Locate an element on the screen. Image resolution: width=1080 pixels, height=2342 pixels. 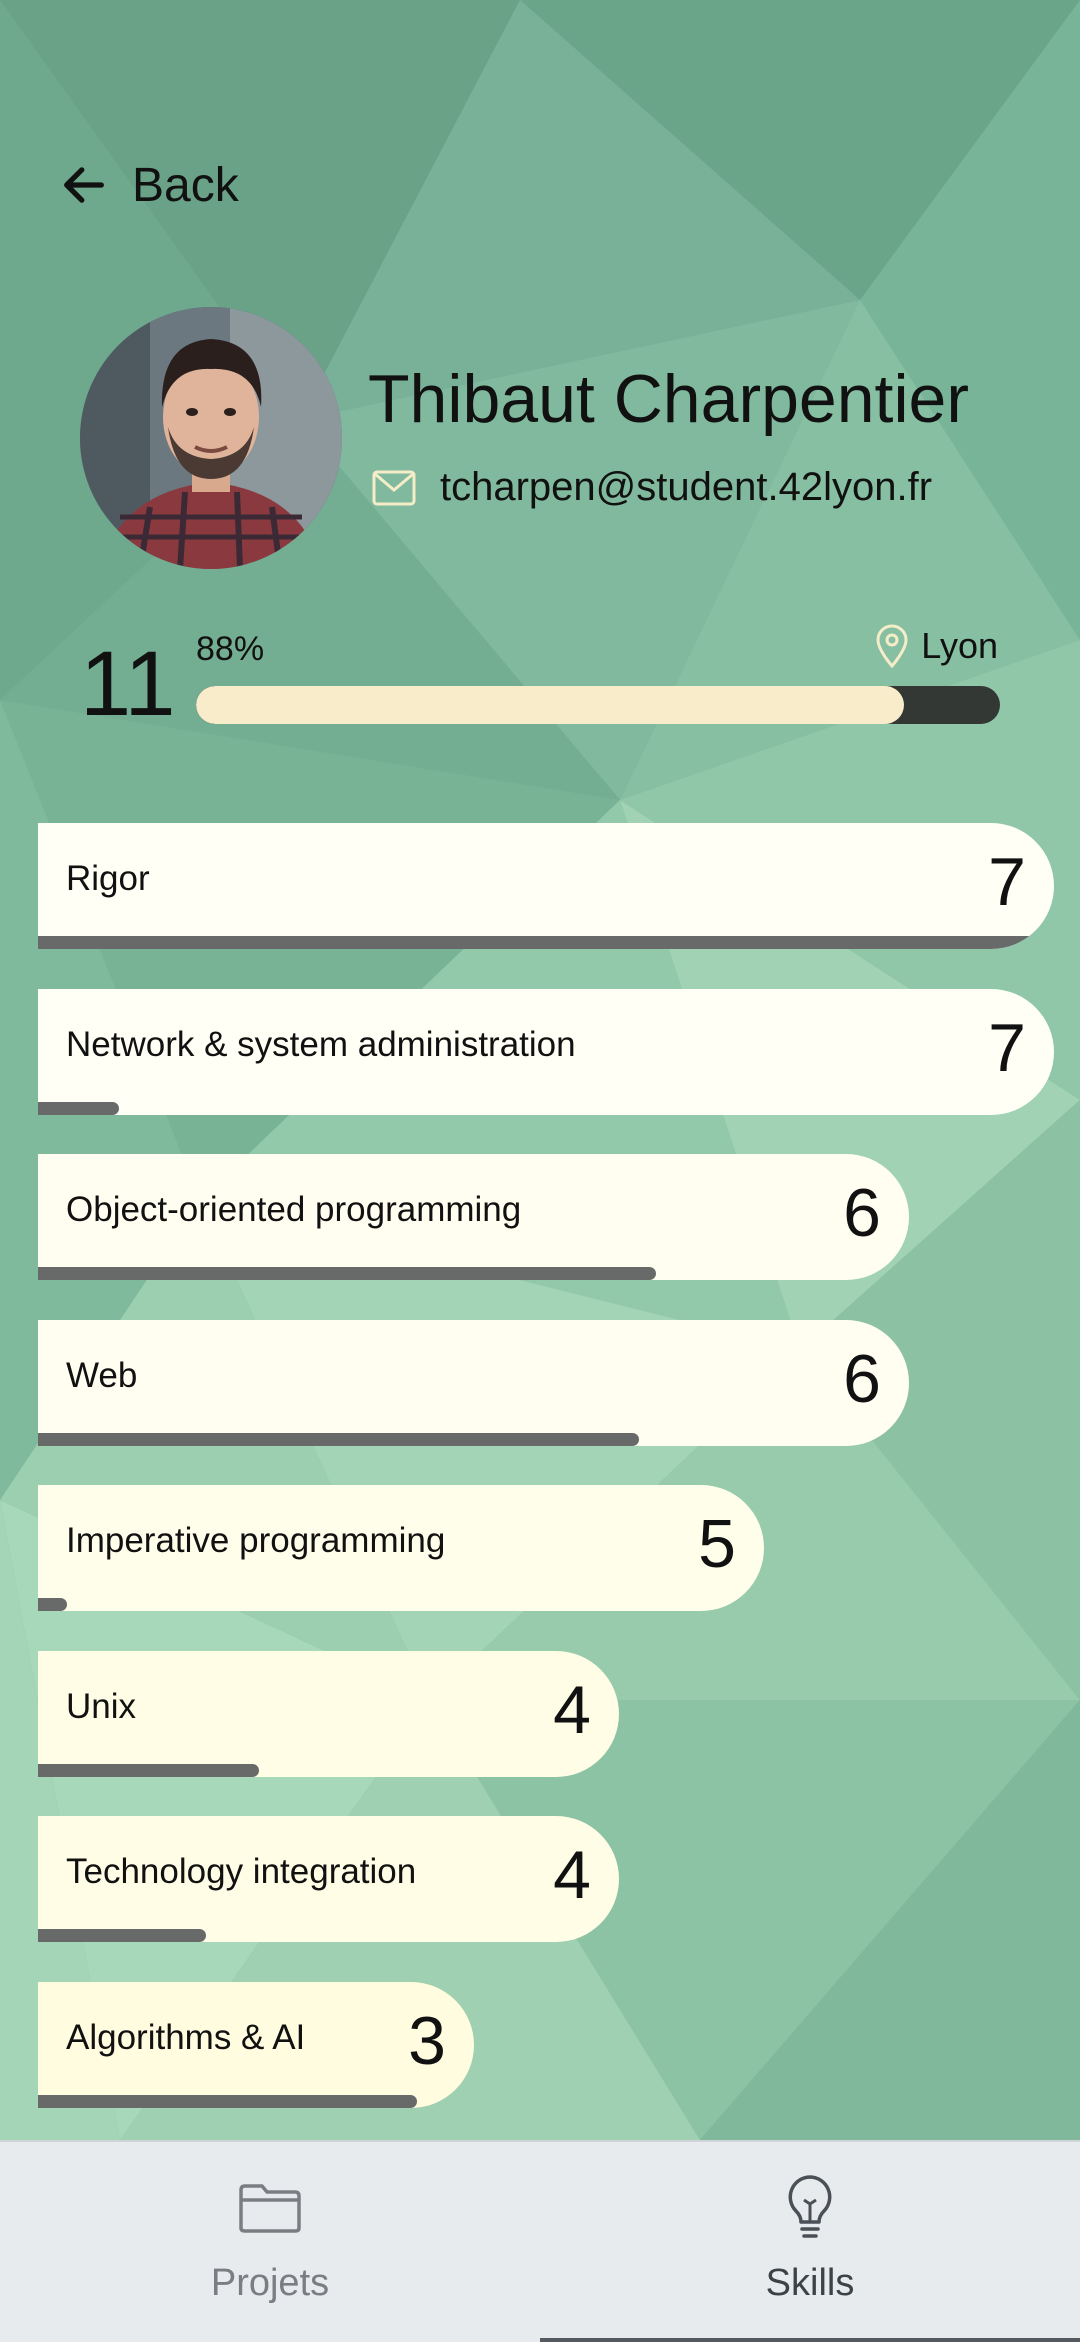
tab-projets: Projets is located at coordinates (270, 2242).